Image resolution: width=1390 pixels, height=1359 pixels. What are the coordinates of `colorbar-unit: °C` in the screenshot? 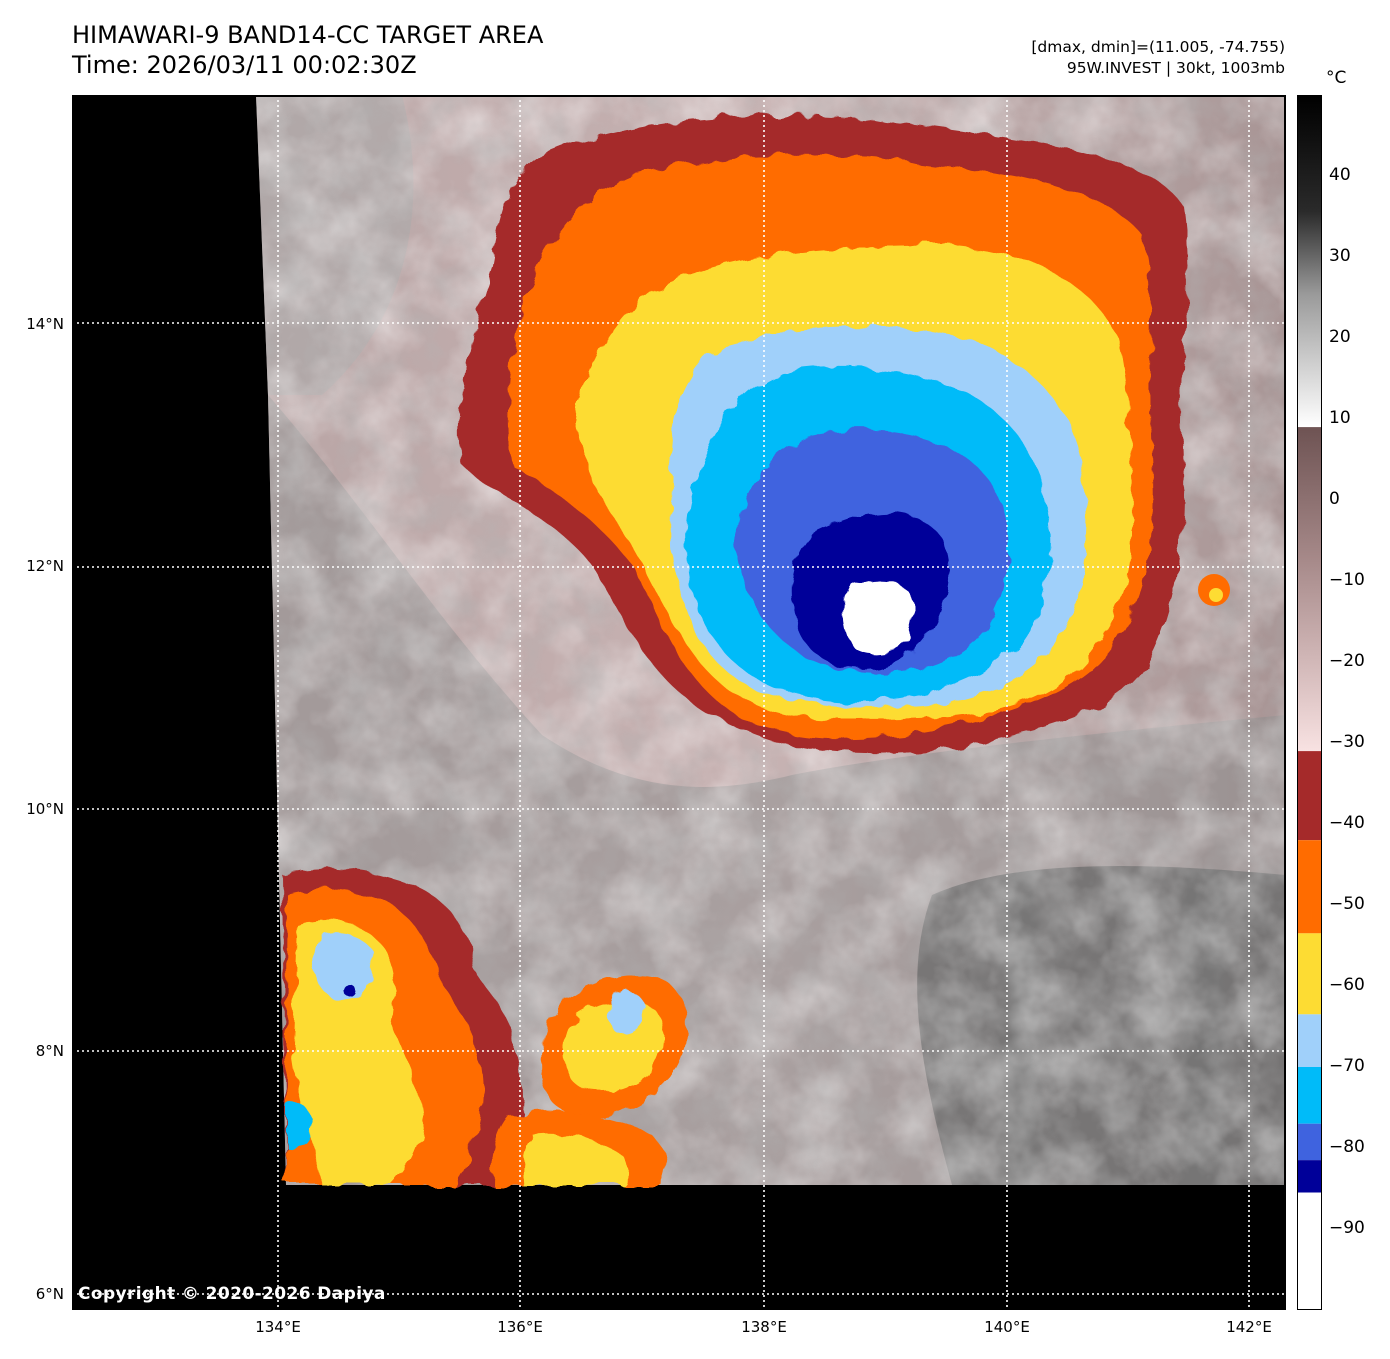 It's located at (1336, 78).